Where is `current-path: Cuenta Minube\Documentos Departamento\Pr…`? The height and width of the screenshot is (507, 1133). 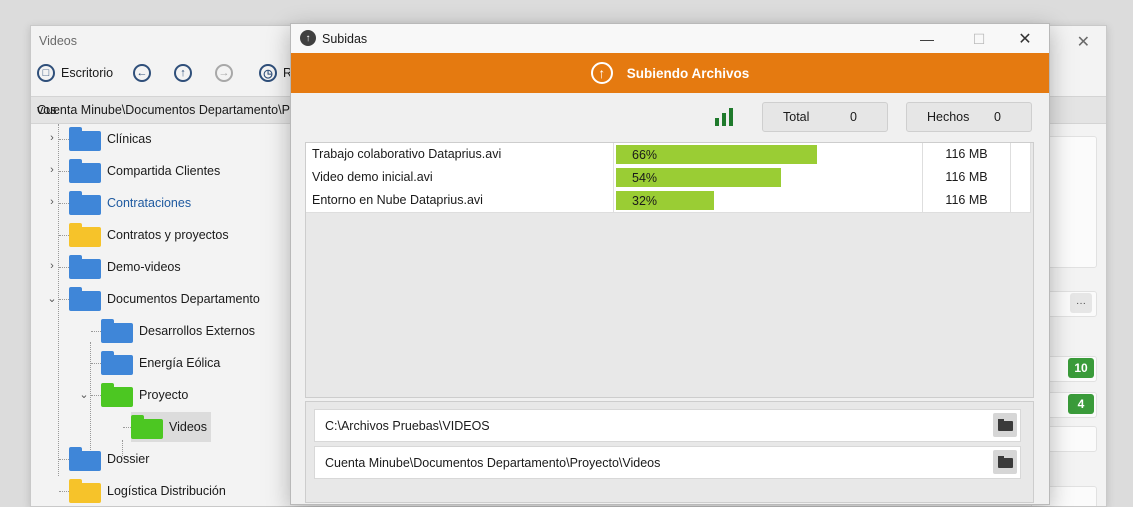
current-path: Cuenta Minube\Documentos Departamento\Pr… is located at coordinates (184, 110).